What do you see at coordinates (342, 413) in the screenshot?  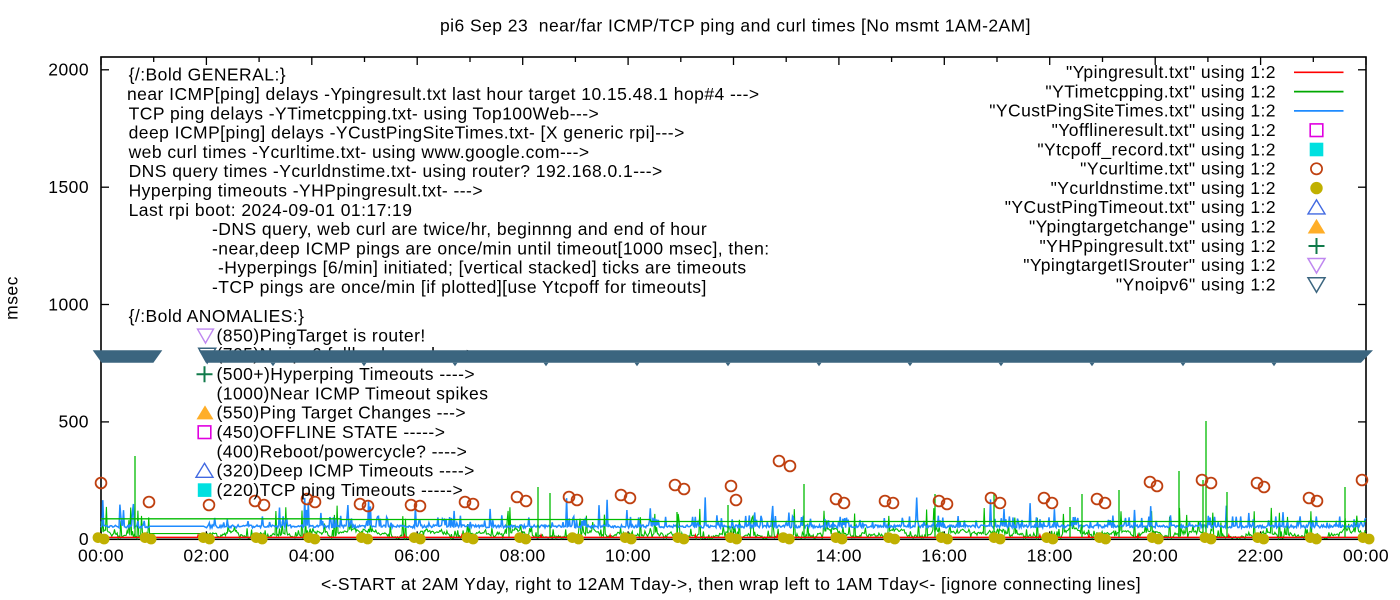 I see `svg-text: (550)Ping Target Changes --->` at bounding box center [342, 413].